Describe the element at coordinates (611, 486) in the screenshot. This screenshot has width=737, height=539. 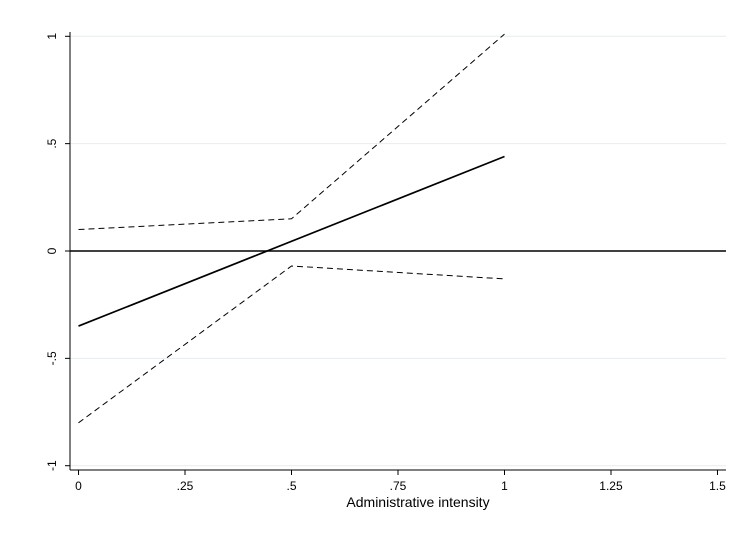
I see `x-tick-label: 1.25` at that location.